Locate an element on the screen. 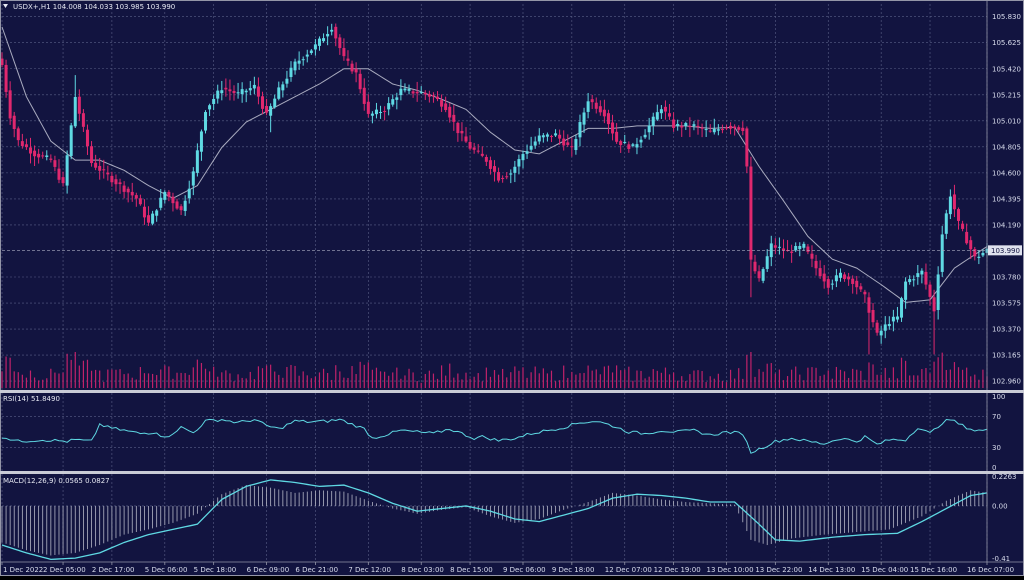 Image resolution: width=1024 pixels, height=580 pixels. time-tick-label: 9 Dec 06:00 is located at coordinates (524, 570).